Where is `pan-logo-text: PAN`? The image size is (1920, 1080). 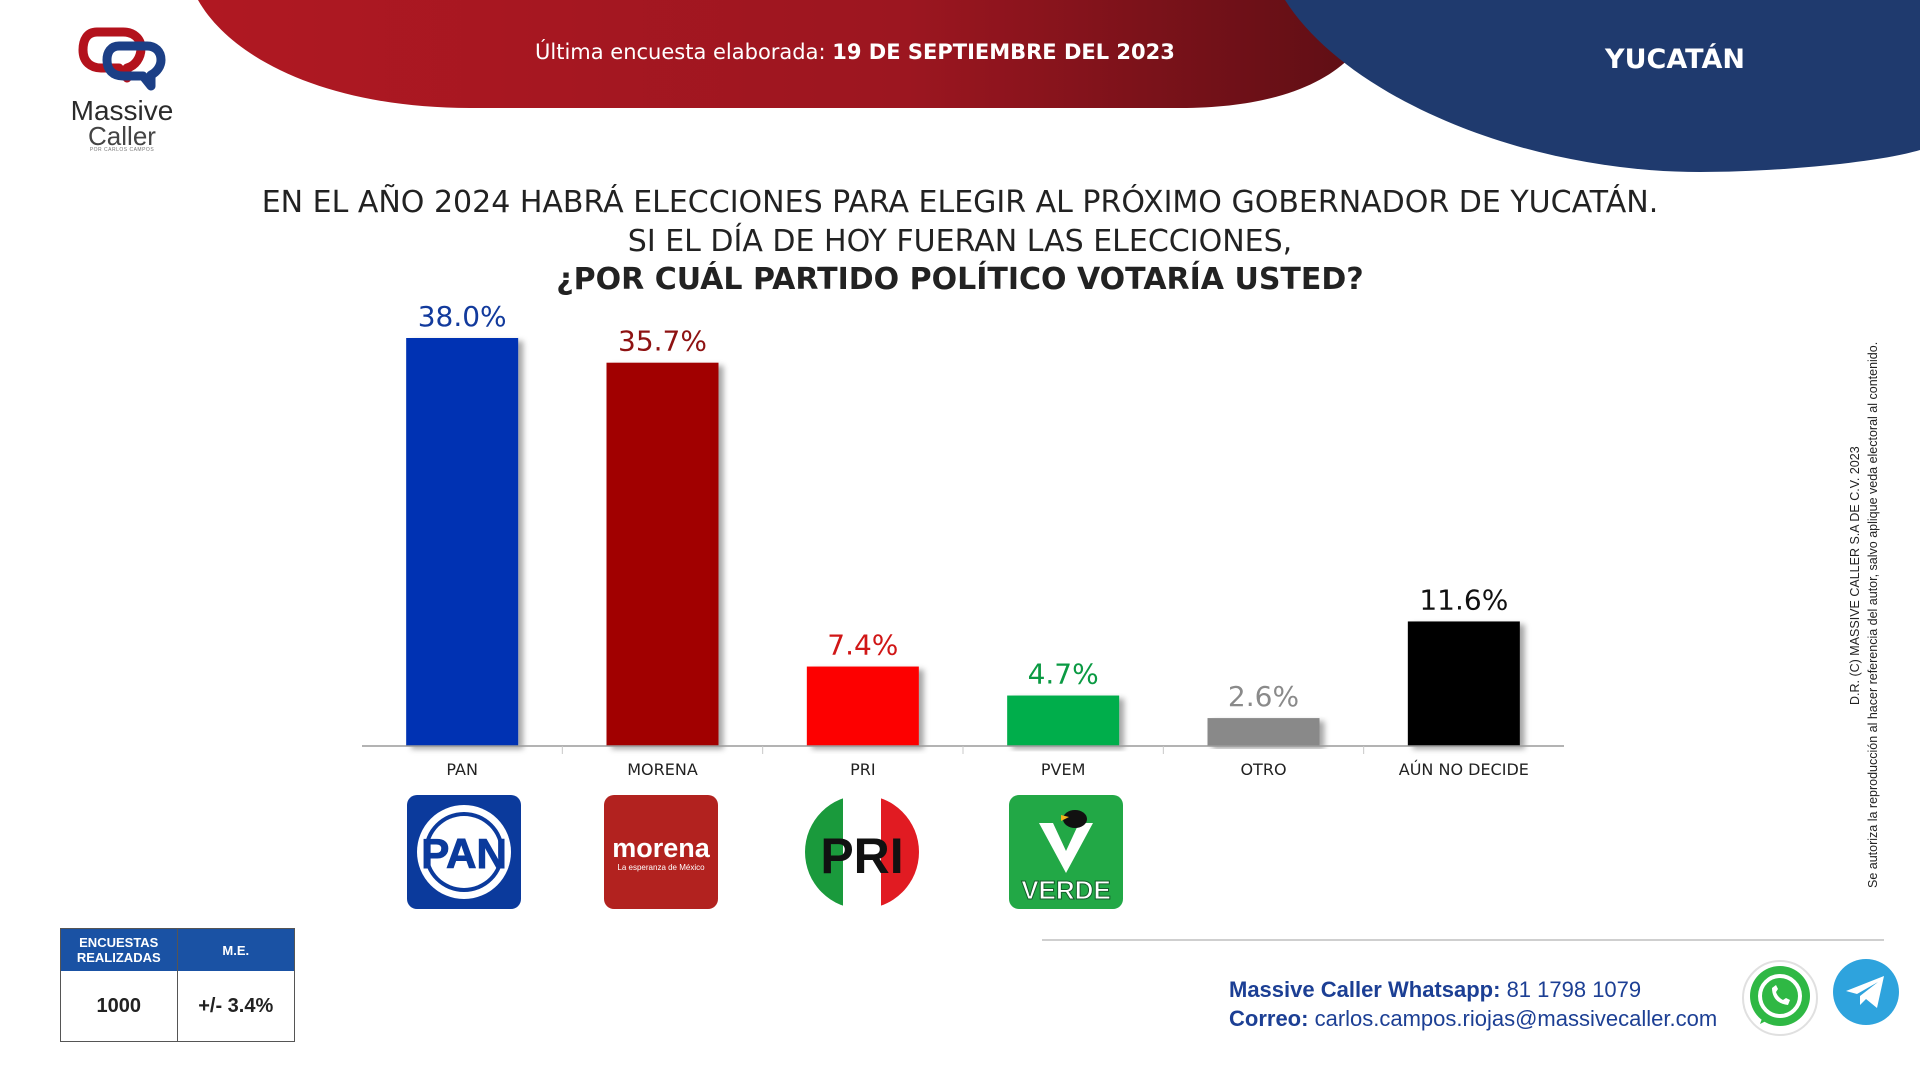 pan-logo-text: PAN is located at coordinates (464, 853).